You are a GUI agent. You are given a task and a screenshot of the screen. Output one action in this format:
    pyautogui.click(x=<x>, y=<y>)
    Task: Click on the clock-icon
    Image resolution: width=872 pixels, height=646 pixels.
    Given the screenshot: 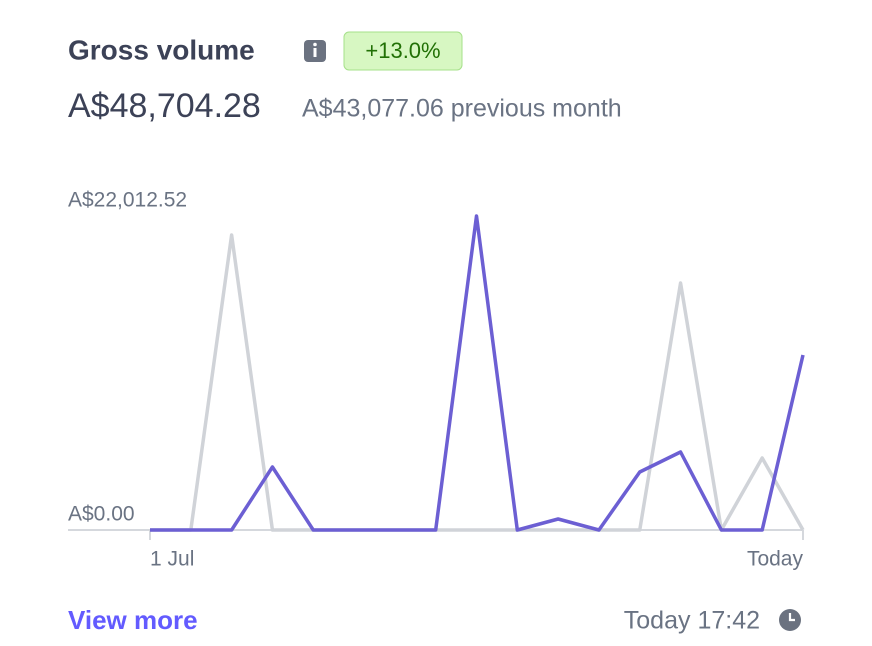 What is the action you would take?
    pyautogui.click(x=790, y=620)
    